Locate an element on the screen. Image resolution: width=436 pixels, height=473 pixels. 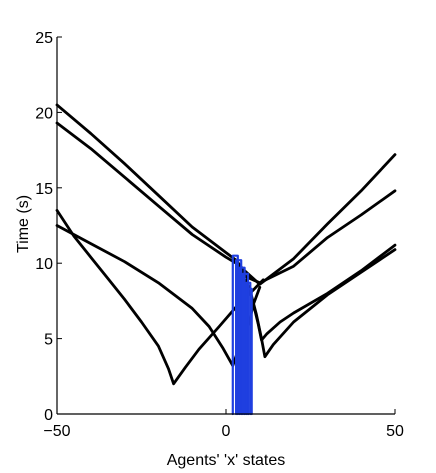
x-tick-label: 0 is located at coordinates (226, 431).